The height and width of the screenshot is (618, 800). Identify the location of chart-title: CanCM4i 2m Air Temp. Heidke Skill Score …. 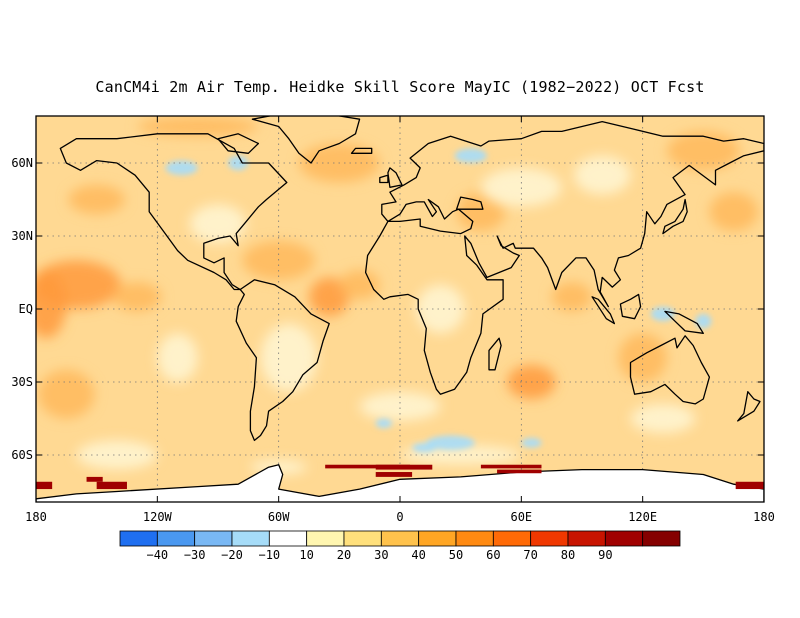
(400, 87).